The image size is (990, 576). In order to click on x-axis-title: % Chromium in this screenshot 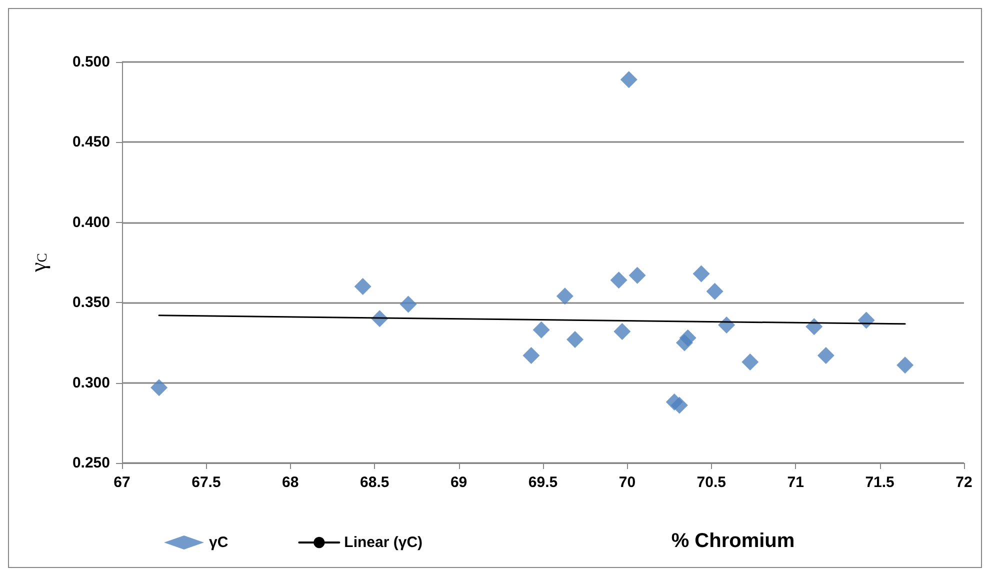, I will do `click(733, 541)`.